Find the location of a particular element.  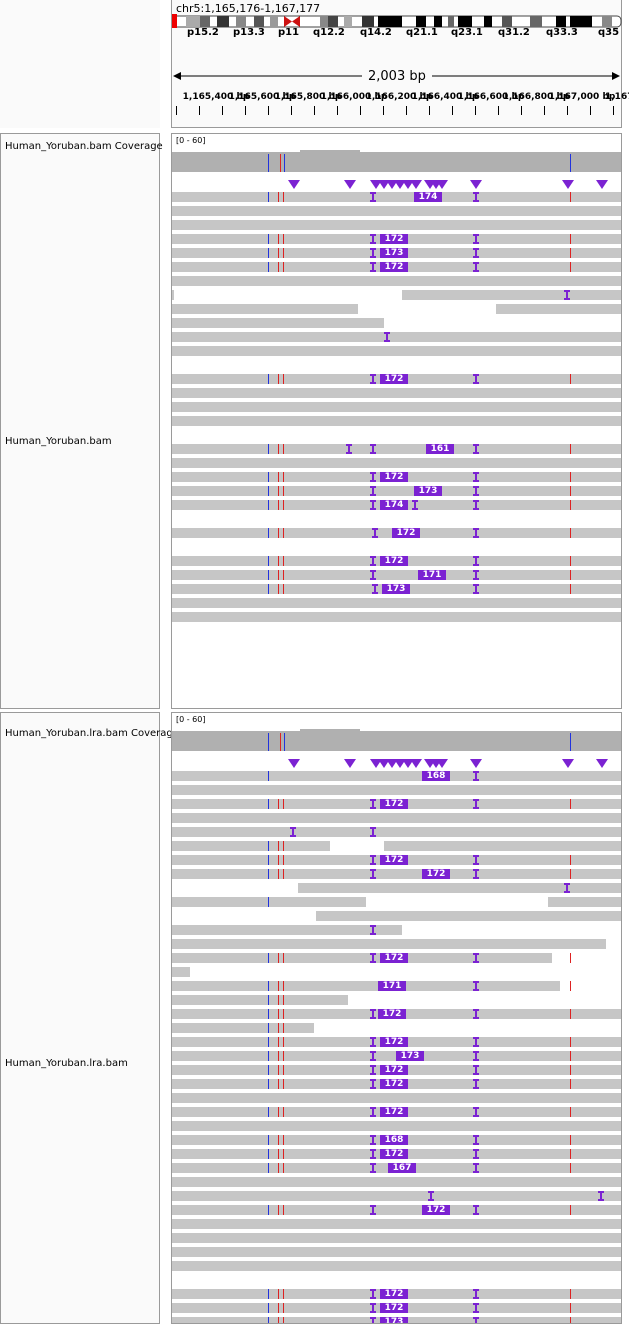

coverage-track-name: Human_Yoruban.lra.bam Coverage is located at coordinates (92, 733).